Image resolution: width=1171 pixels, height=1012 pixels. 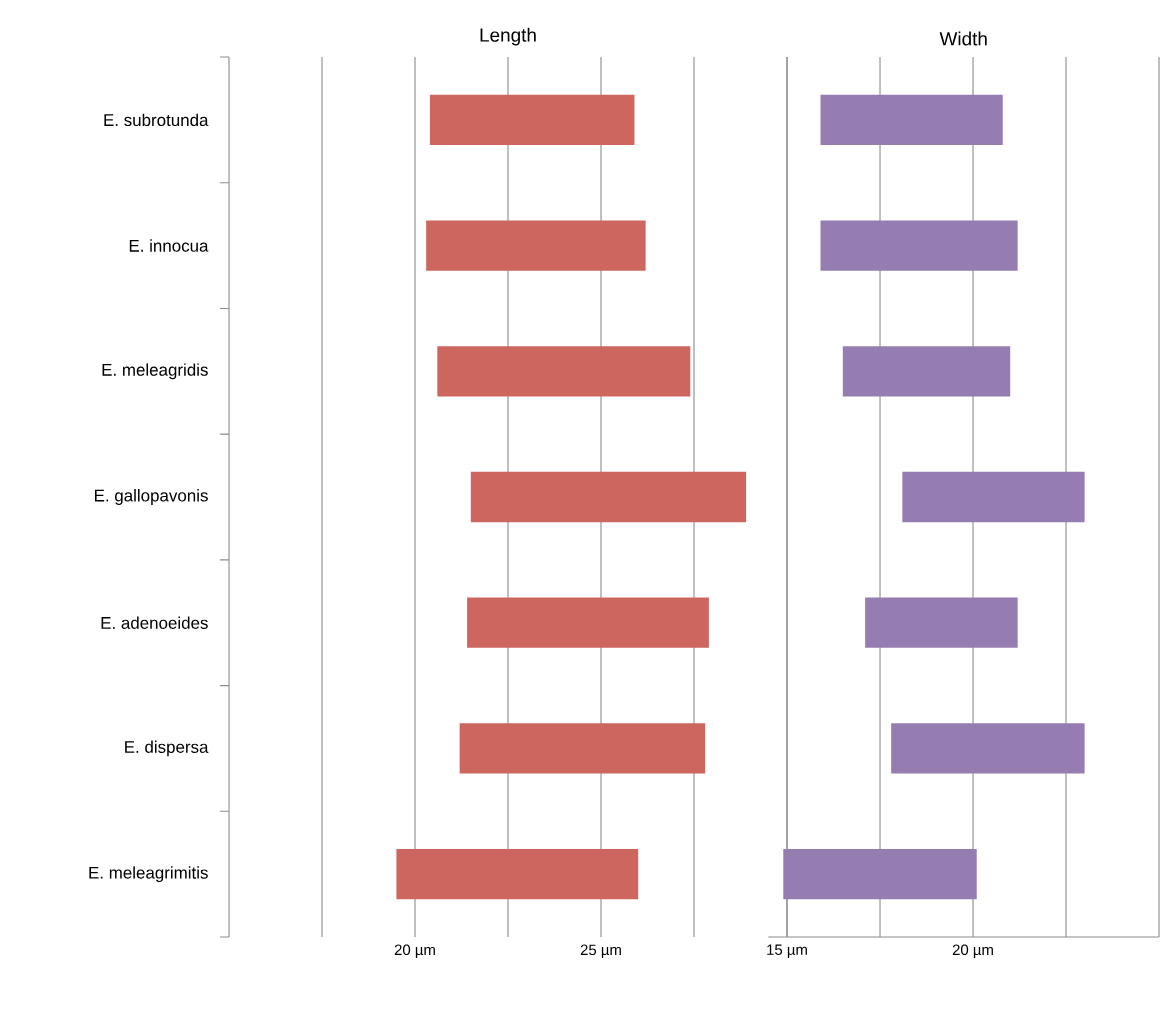 I want to click on chart-title: Length, so click(x=508, y=36).